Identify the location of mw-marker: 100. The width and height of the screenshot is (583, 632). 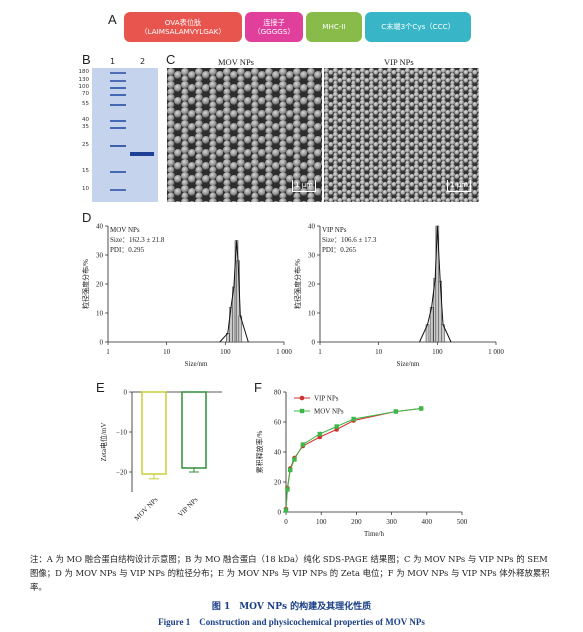
(84, 87).